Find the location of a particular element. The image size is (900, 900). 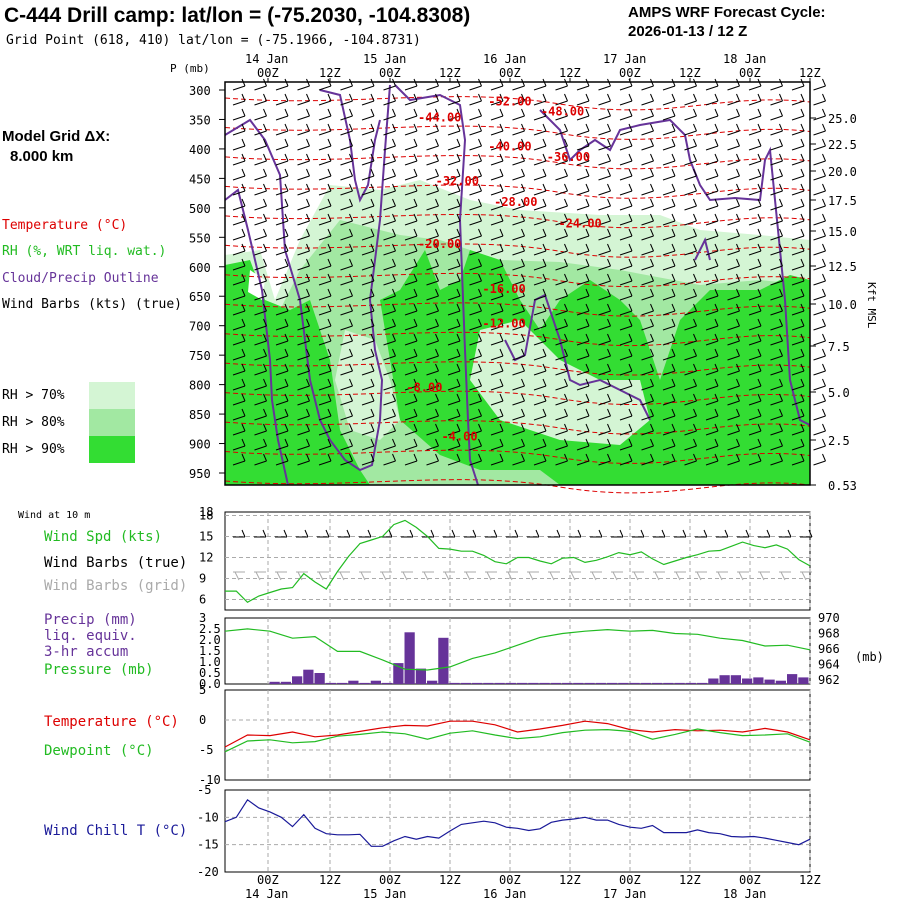

pressure-tick-label: 950 is located at coordinates (200, 474).